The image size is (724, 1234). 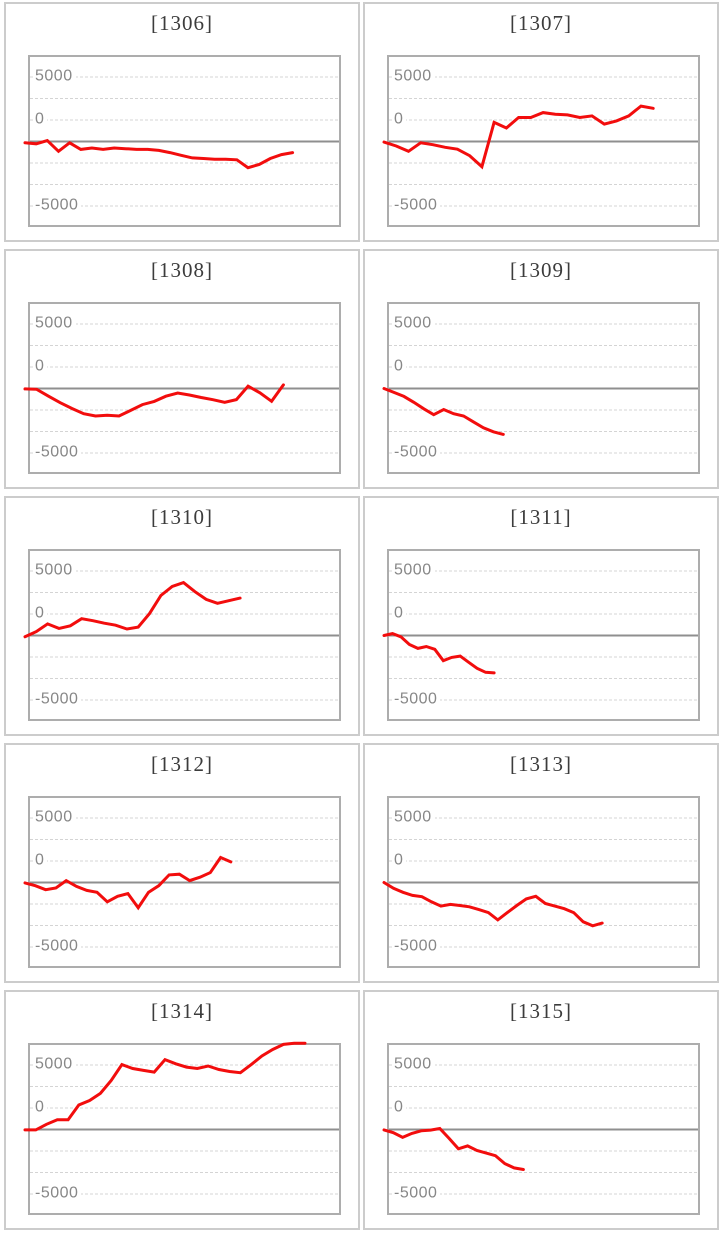 I want to click on chart-card-1313: [1313] 5000 0 -5000, so click(x=541, y=863).